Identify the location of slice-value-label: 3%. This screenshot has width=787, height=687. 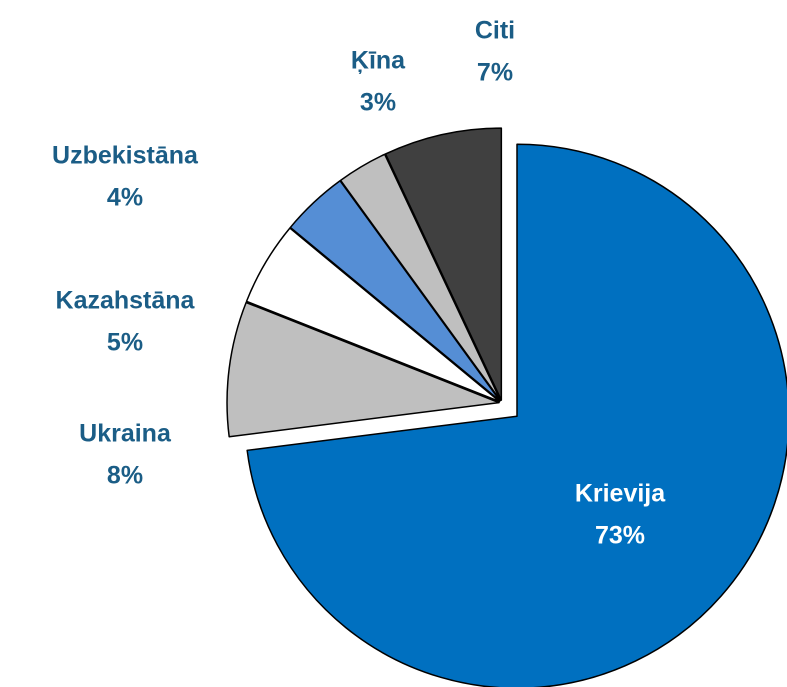
(378, 103).